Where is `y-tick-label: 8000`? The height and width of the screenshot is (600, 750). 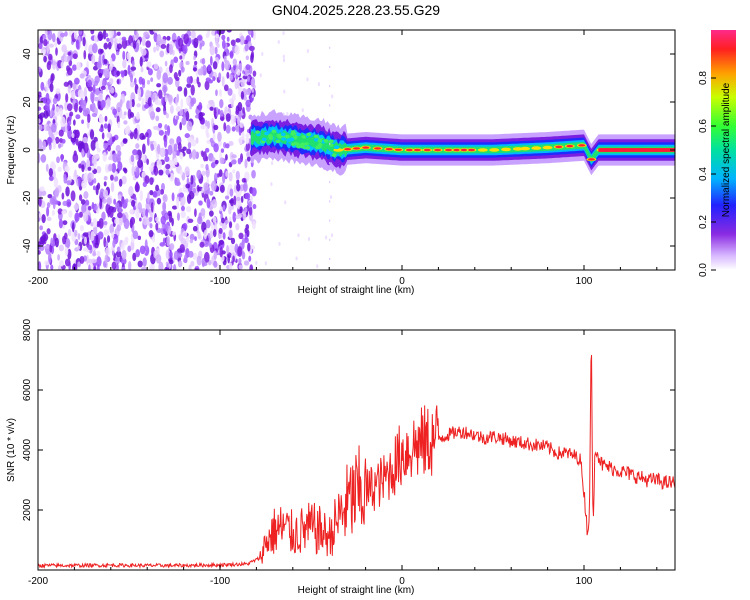
y-tick-label: 8000 is located at coordinates (27, 329).